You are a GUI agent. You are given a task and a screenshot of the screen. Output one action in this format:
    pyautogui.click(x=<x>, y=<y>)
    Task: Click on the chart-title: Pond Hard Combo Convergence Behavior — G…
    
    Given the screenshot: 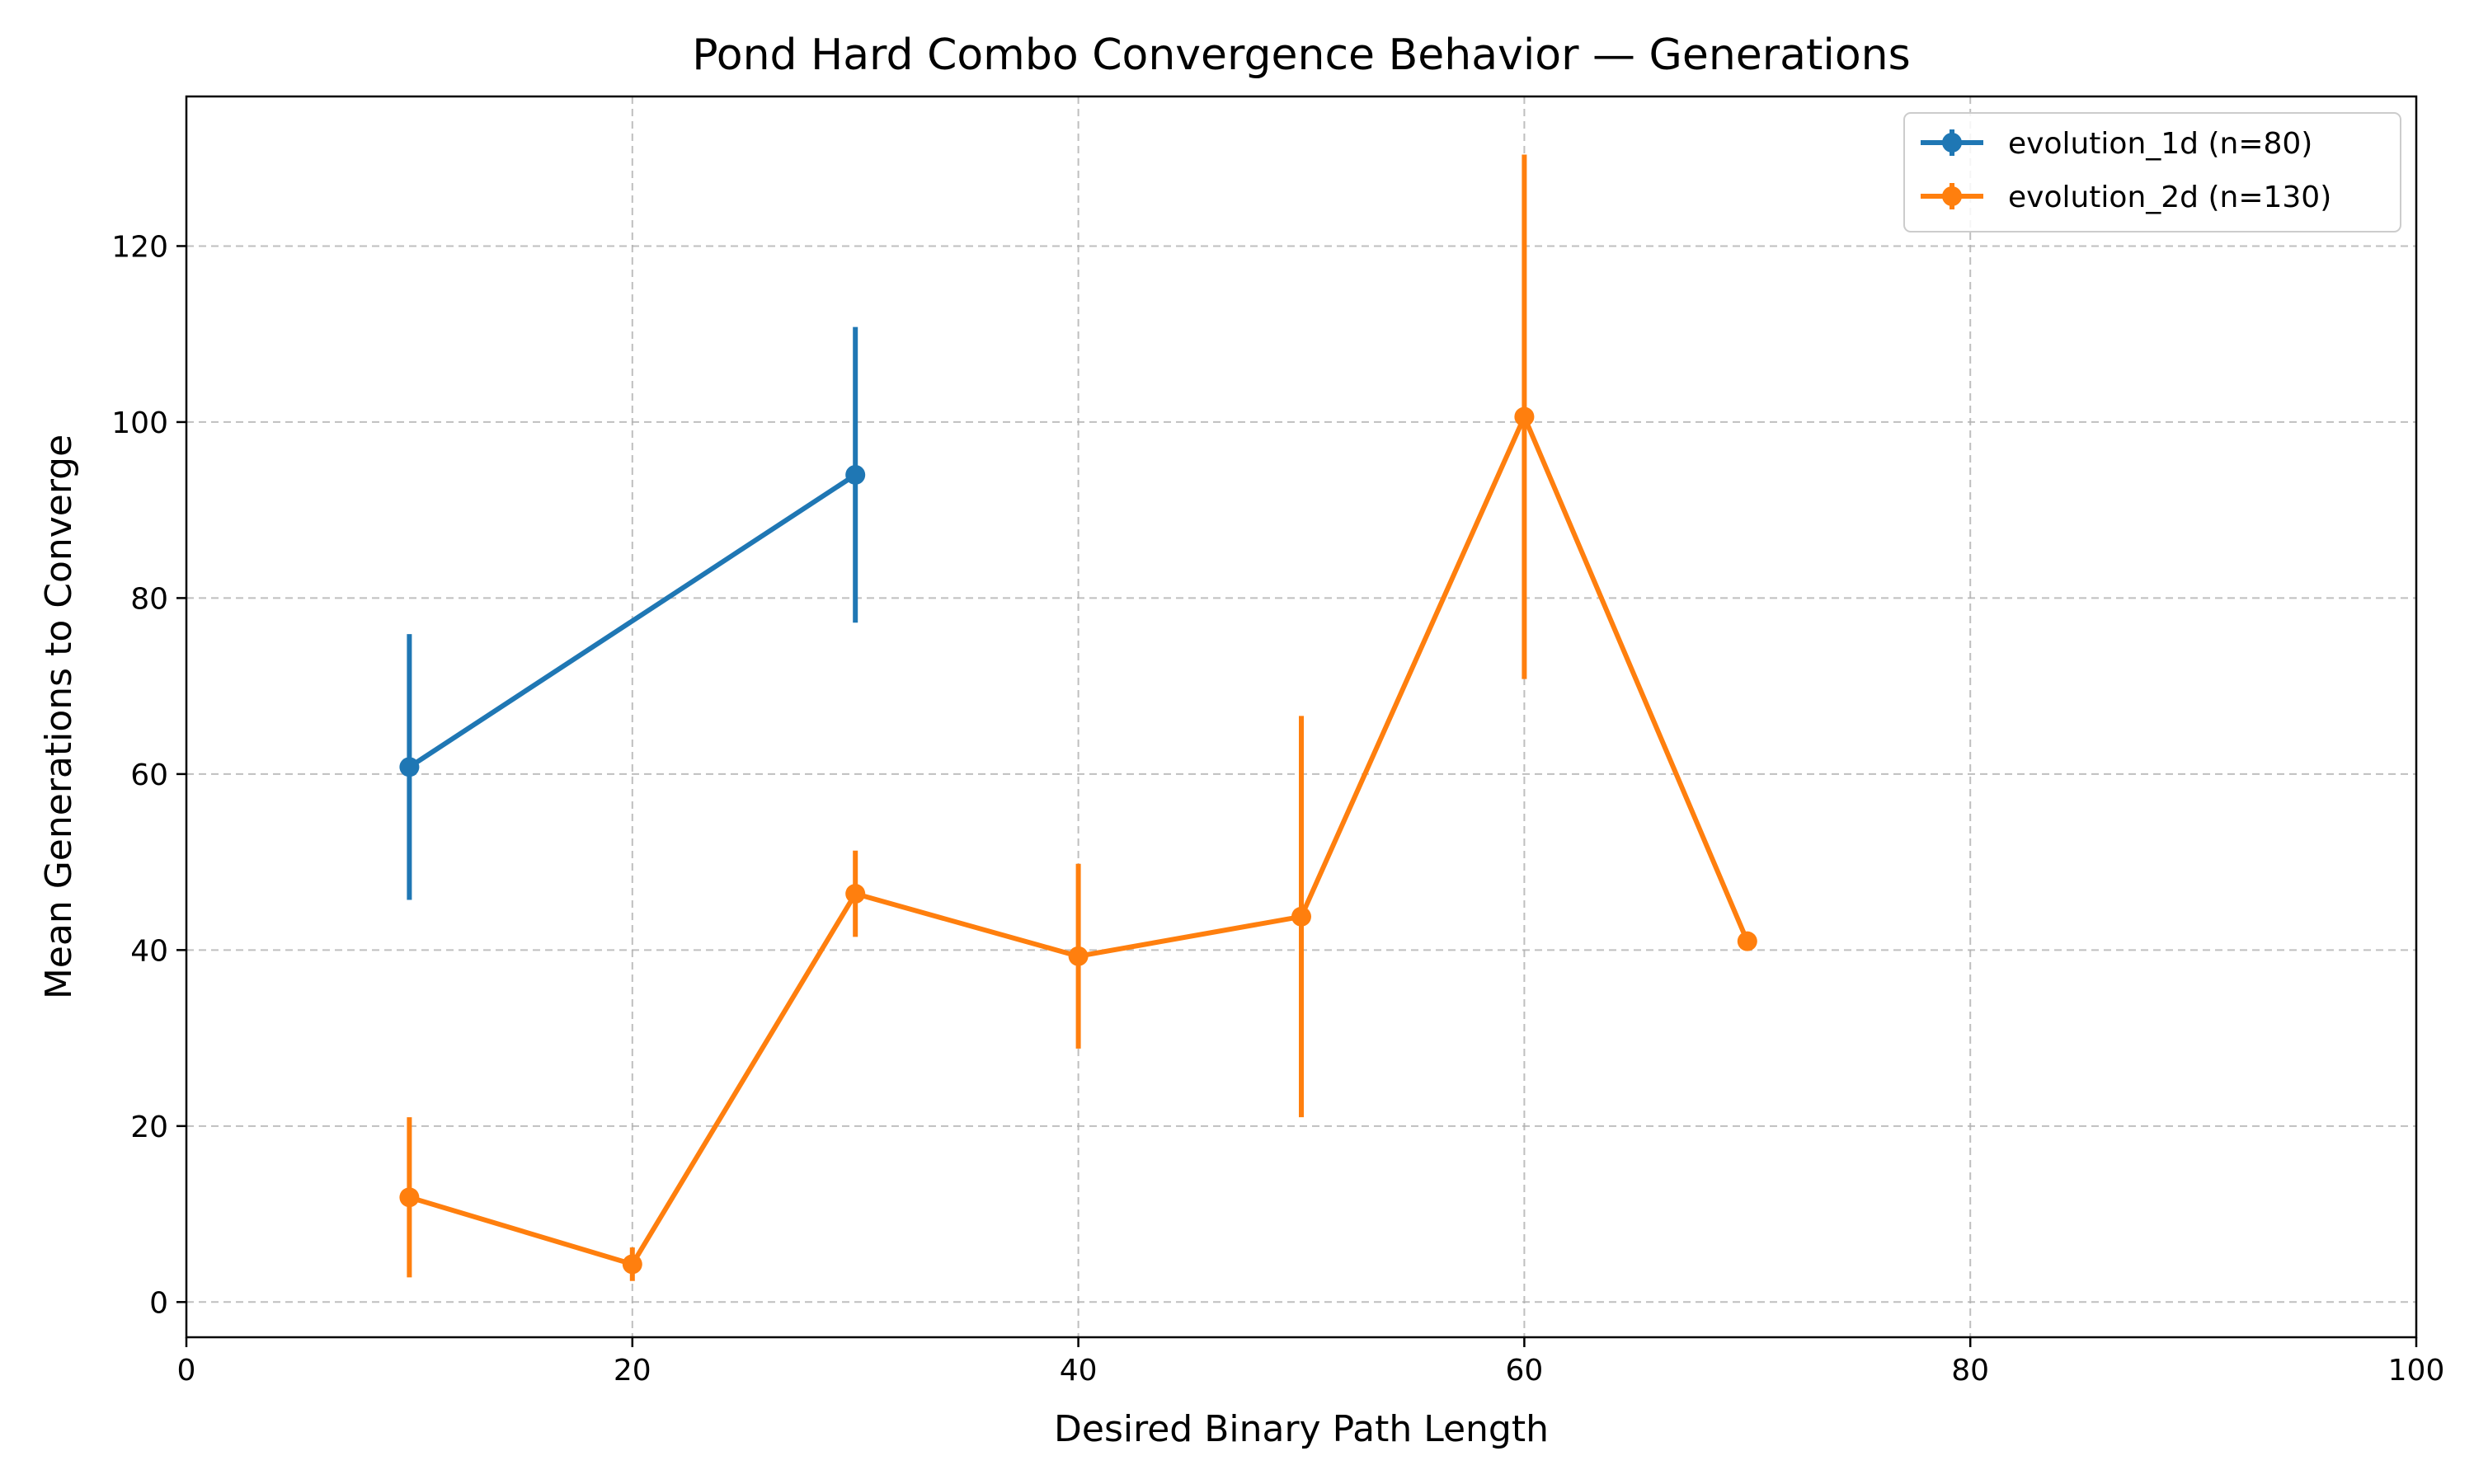 What is the action you would take?
    pyautogui.click(x=1301, y=55)
    